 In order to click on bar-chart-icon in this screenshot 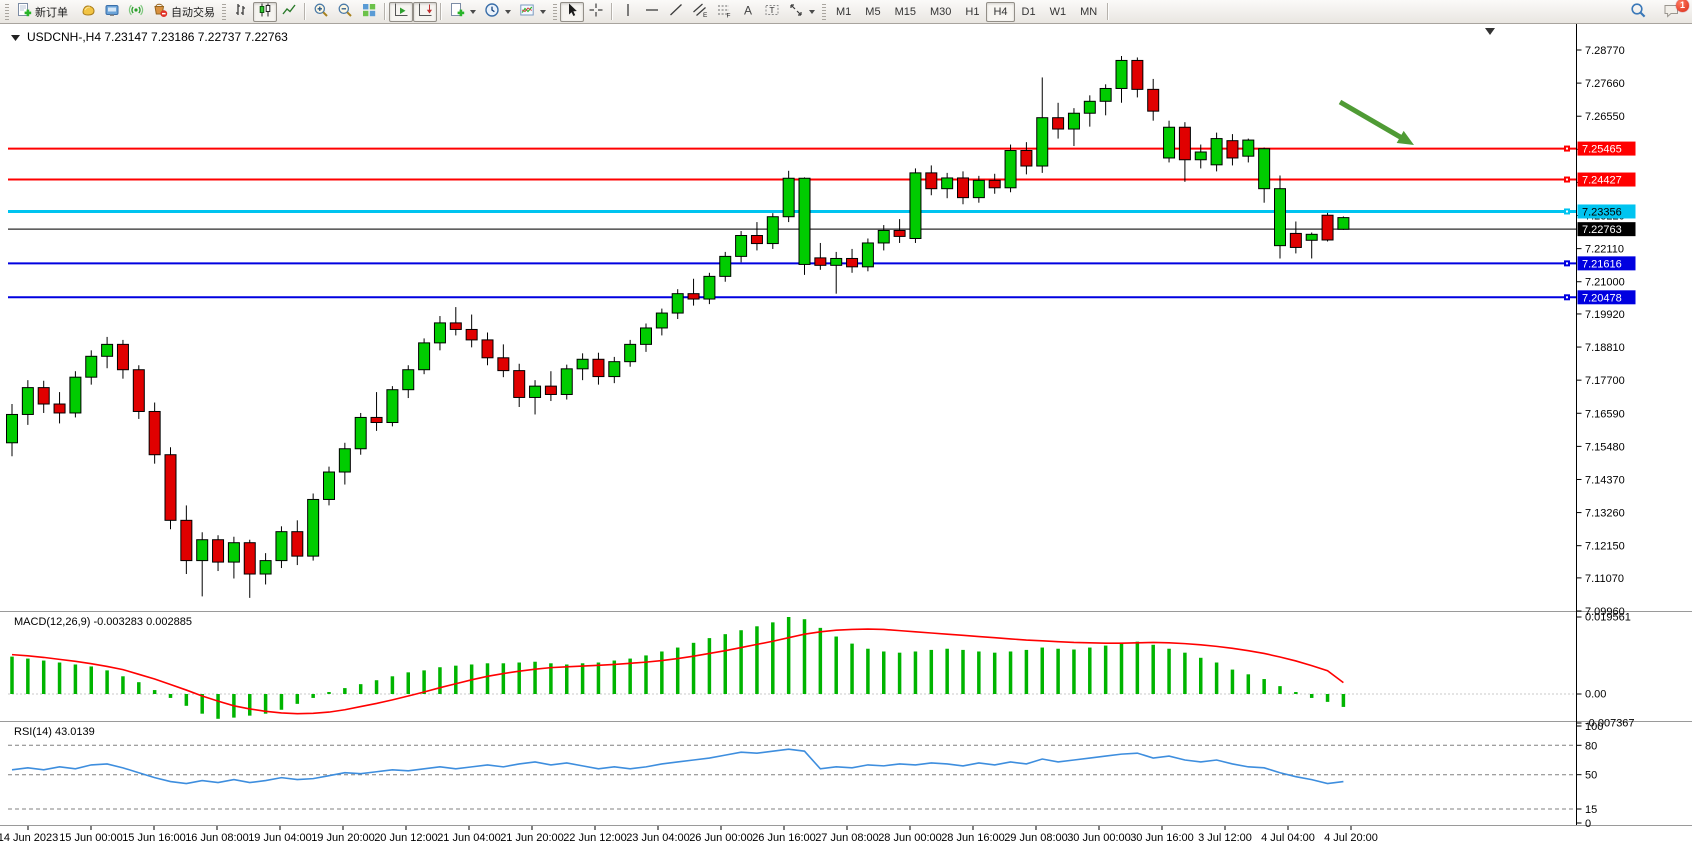, I will do `click(241, 11)`.